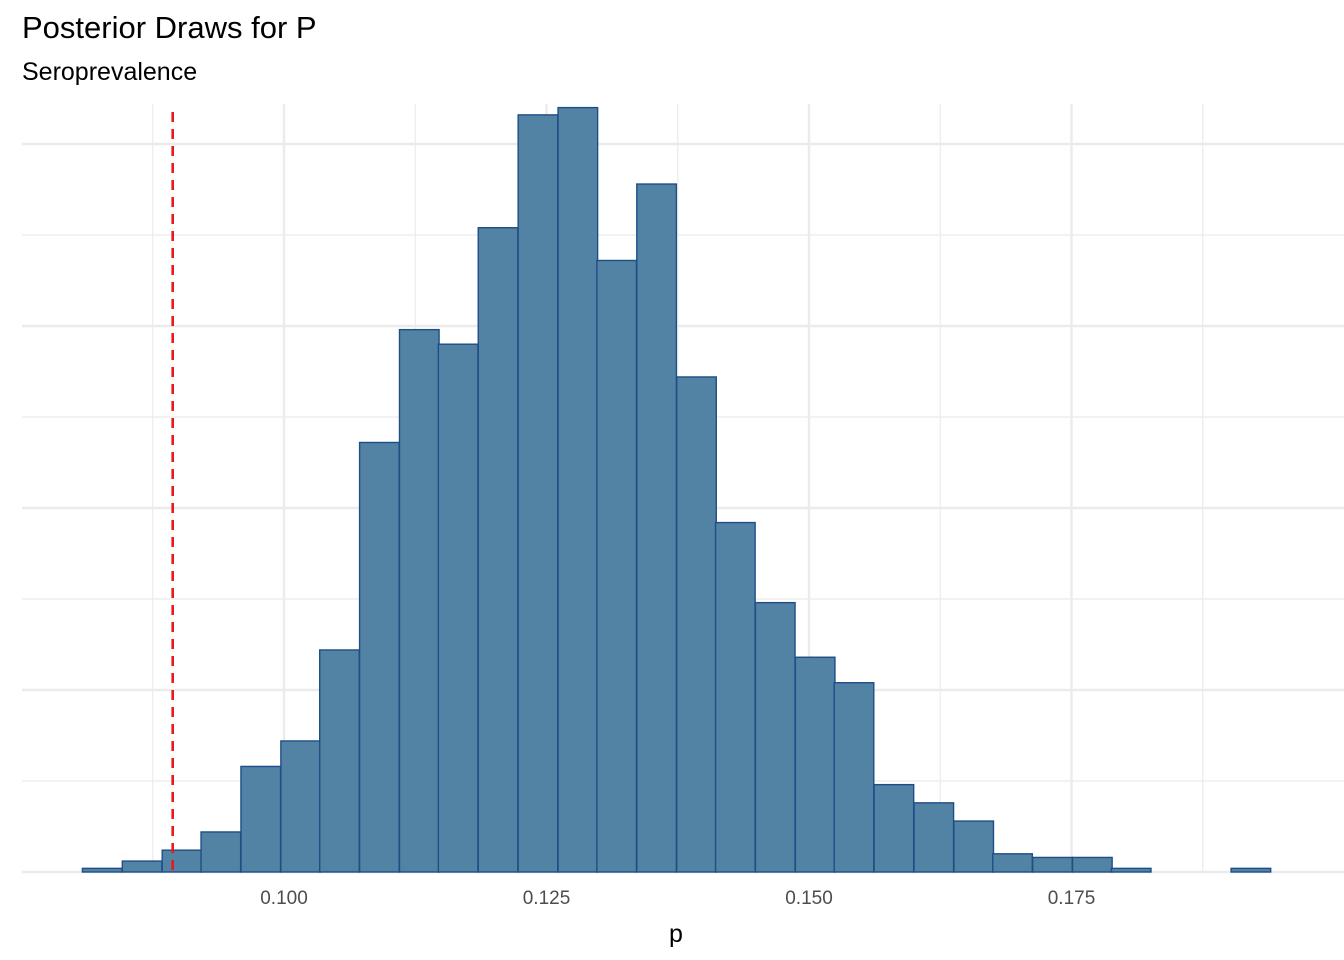  What do you see at coordinates (676, 934) in the screenshot?
I see `x-axis-title: p` at bounding box center [676, 934].